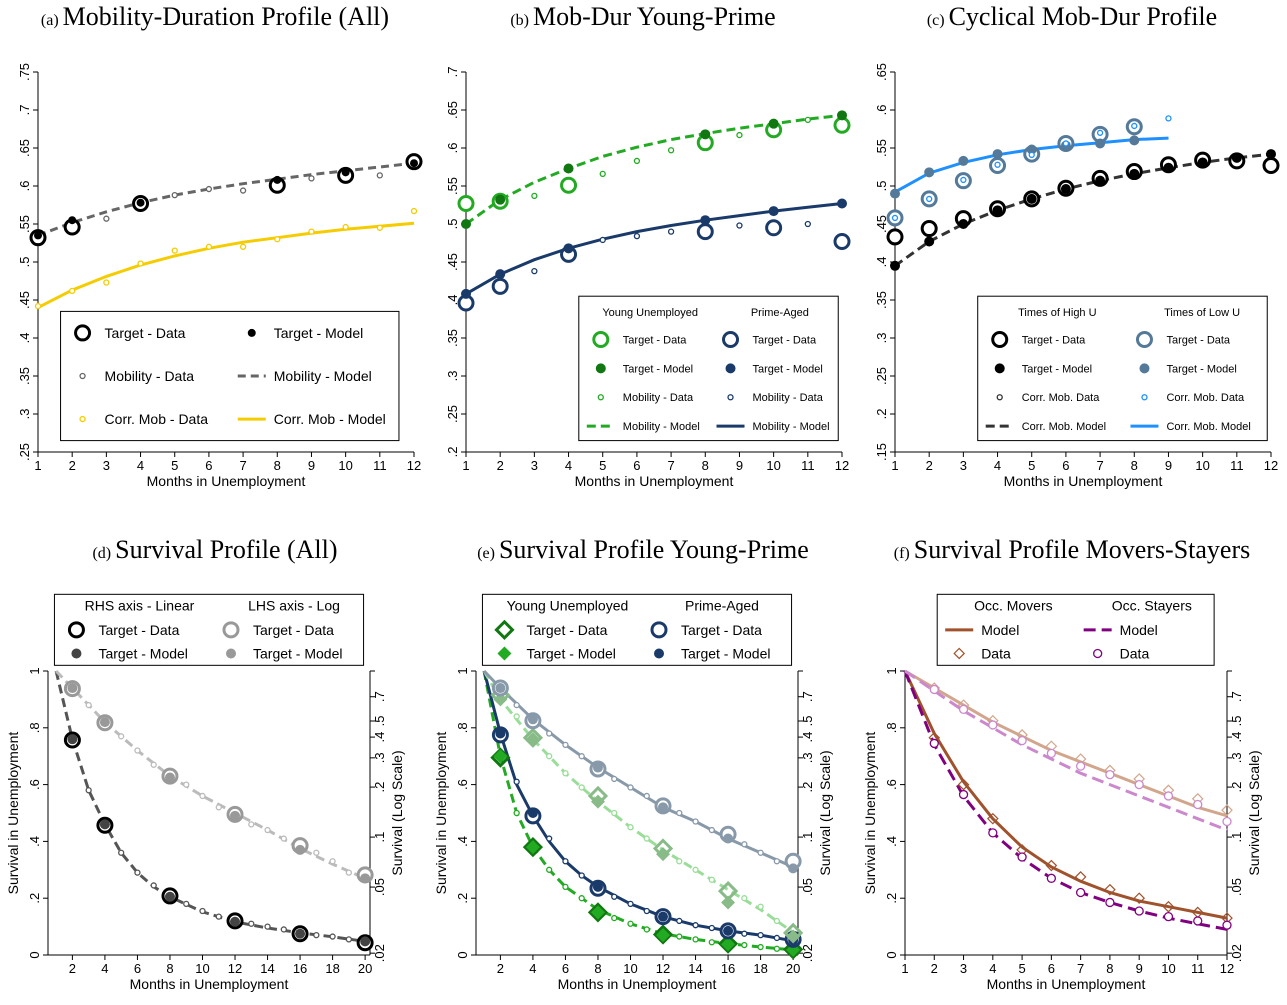  What do you see at coordinates (807, 696) in the screenshot?
I see `right-tick-label: .7` at bounding box center [807, 696].